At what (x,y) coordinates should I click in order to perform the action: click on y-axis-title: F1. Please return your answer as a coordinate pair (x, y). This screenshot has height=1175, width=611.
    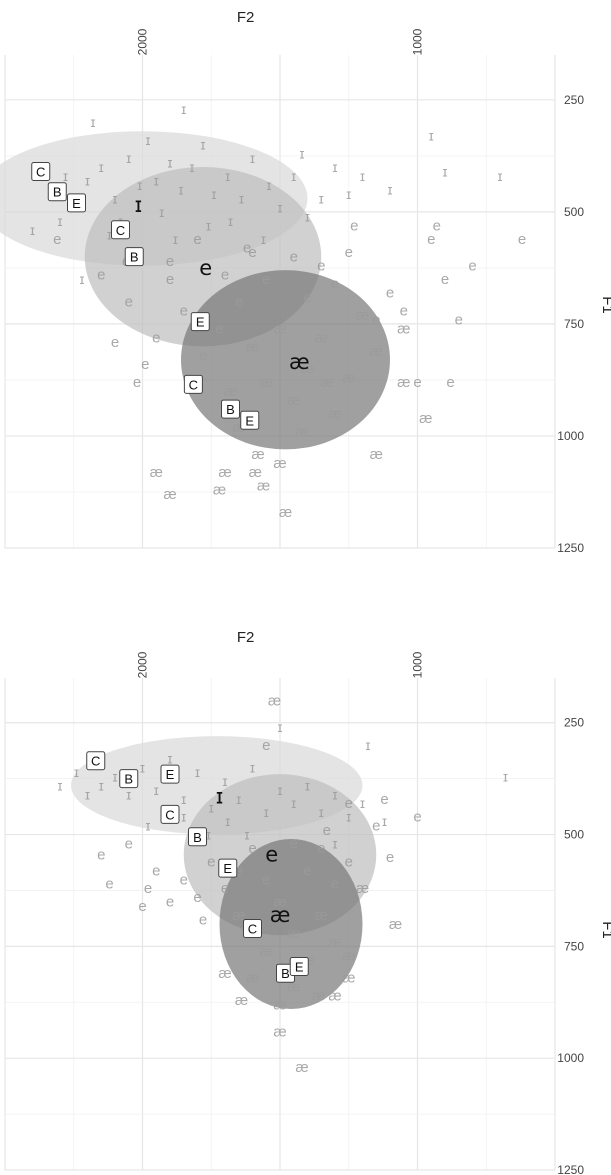
    Looking at the image, I should click on (605, 305).